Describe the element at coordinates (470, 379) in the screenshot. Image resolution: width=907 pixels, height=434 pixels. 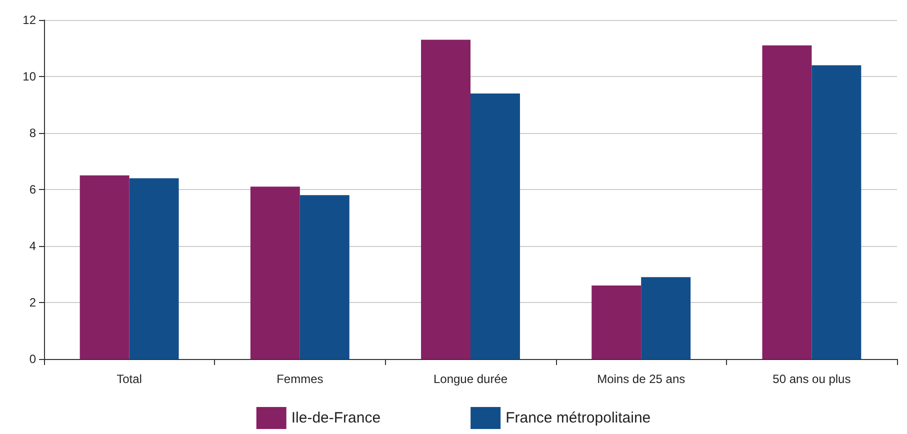
I see `x-tick-label: Longue durée` at that location.